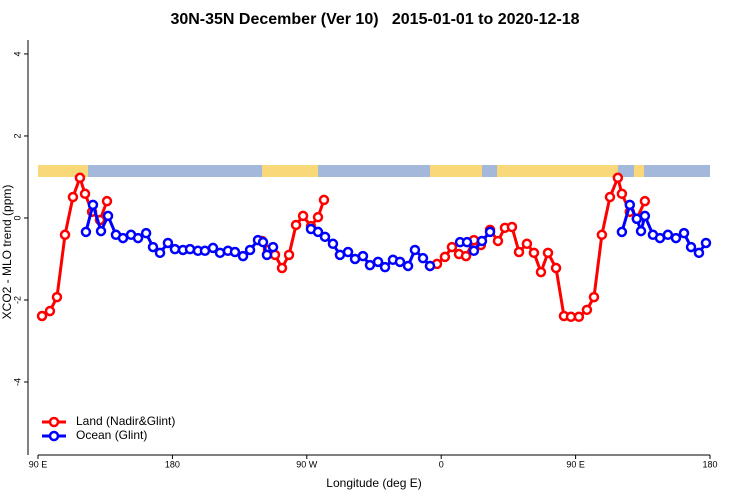  I want to click on legend-label: Land (Nadir&Glint), so click(125, 421).